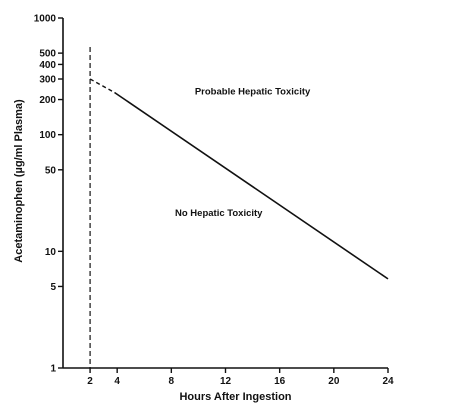 The height and width of the screenshot is (412, 450). I want to click on y-tick-label: 500, so click(47, 54).